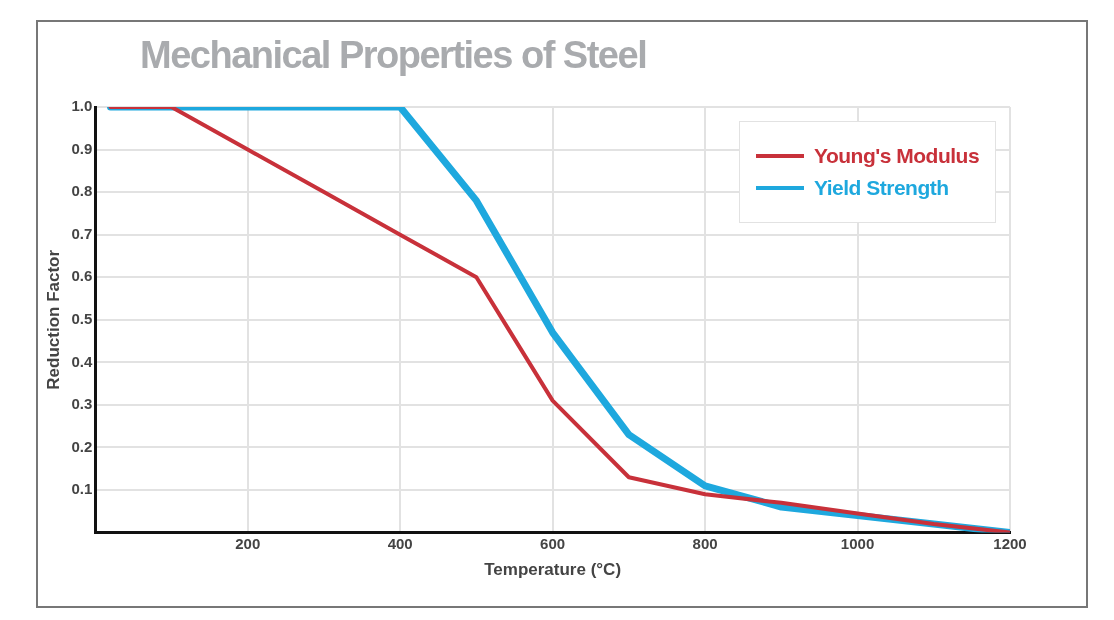  What do you see at coordinates (1010, 543) in the screenshot?
I see `x-tick-label: 1200` at bounding box center [1010, 543].